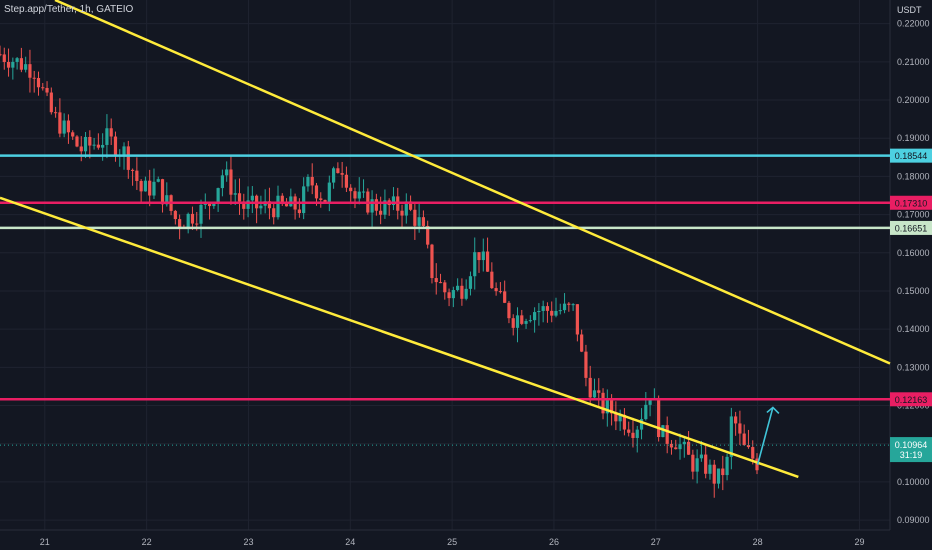 The width and height of the screenshot is (932, 550). Describe the element at coordinates (765, 436) in the screenshot. I see `projection-arrow` at that location.